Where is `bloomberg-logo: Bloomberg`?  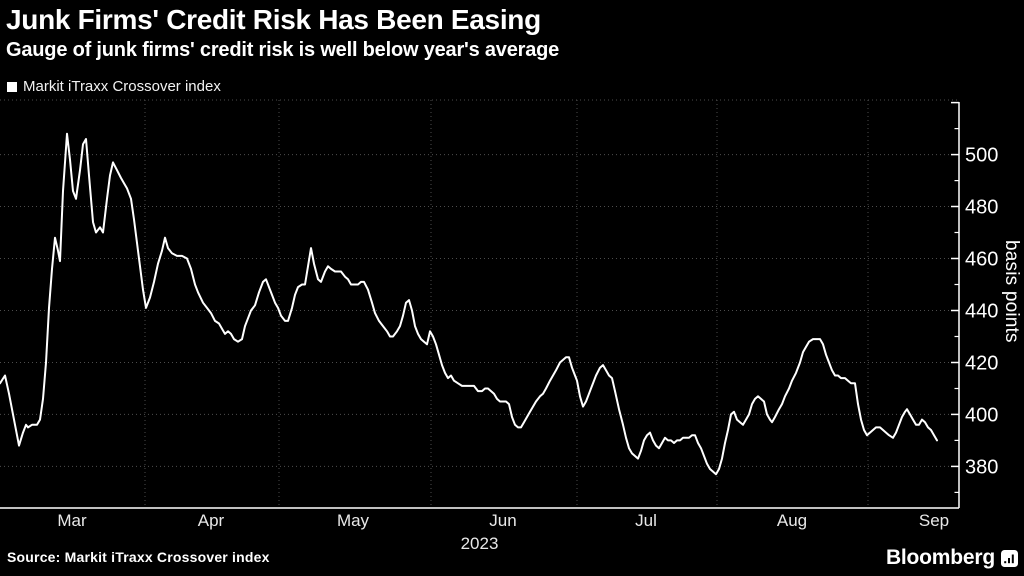
bloomberg-logo: Bloomberg is located at coordinates (952, 558).